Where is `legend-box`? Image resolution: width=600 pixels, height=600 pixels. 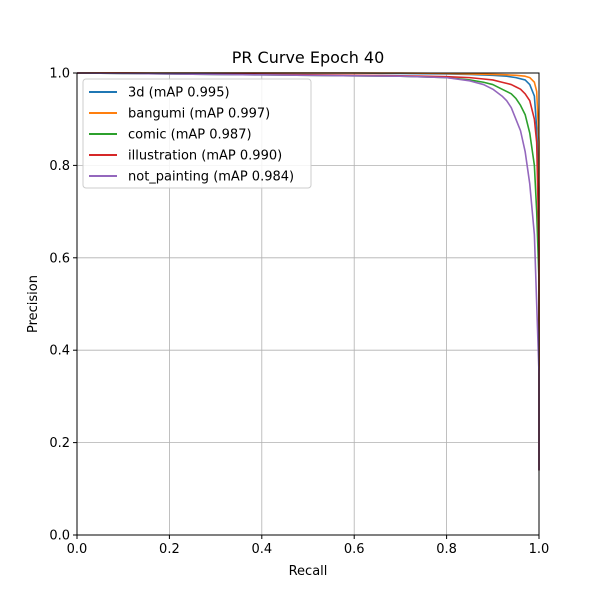
legend-box is located at coordinates (197, 133).